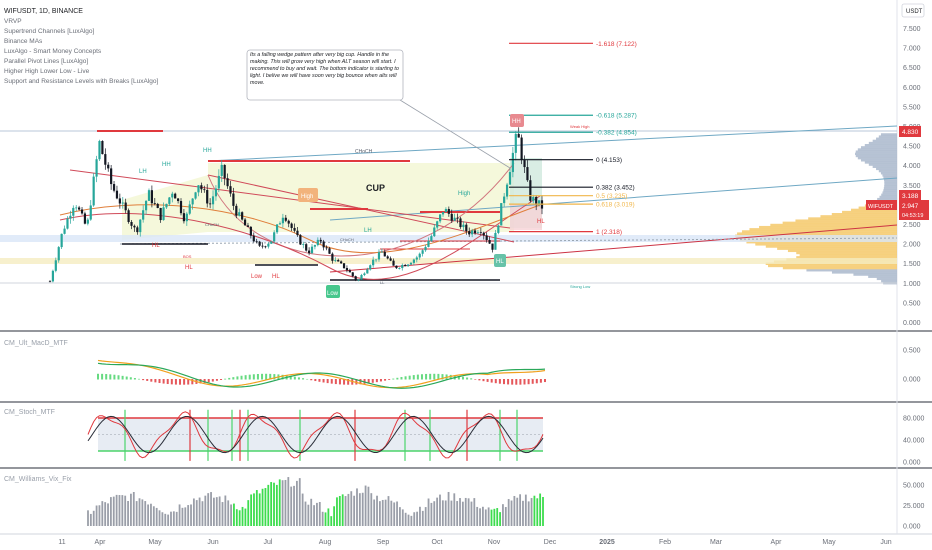 This screenshot has height=550, width=932. What do you see at coordinates (47, 71) in the screenshot?
I see `indicator-item: Higher High Lower Low - Live` at bounding box center [47, 71].